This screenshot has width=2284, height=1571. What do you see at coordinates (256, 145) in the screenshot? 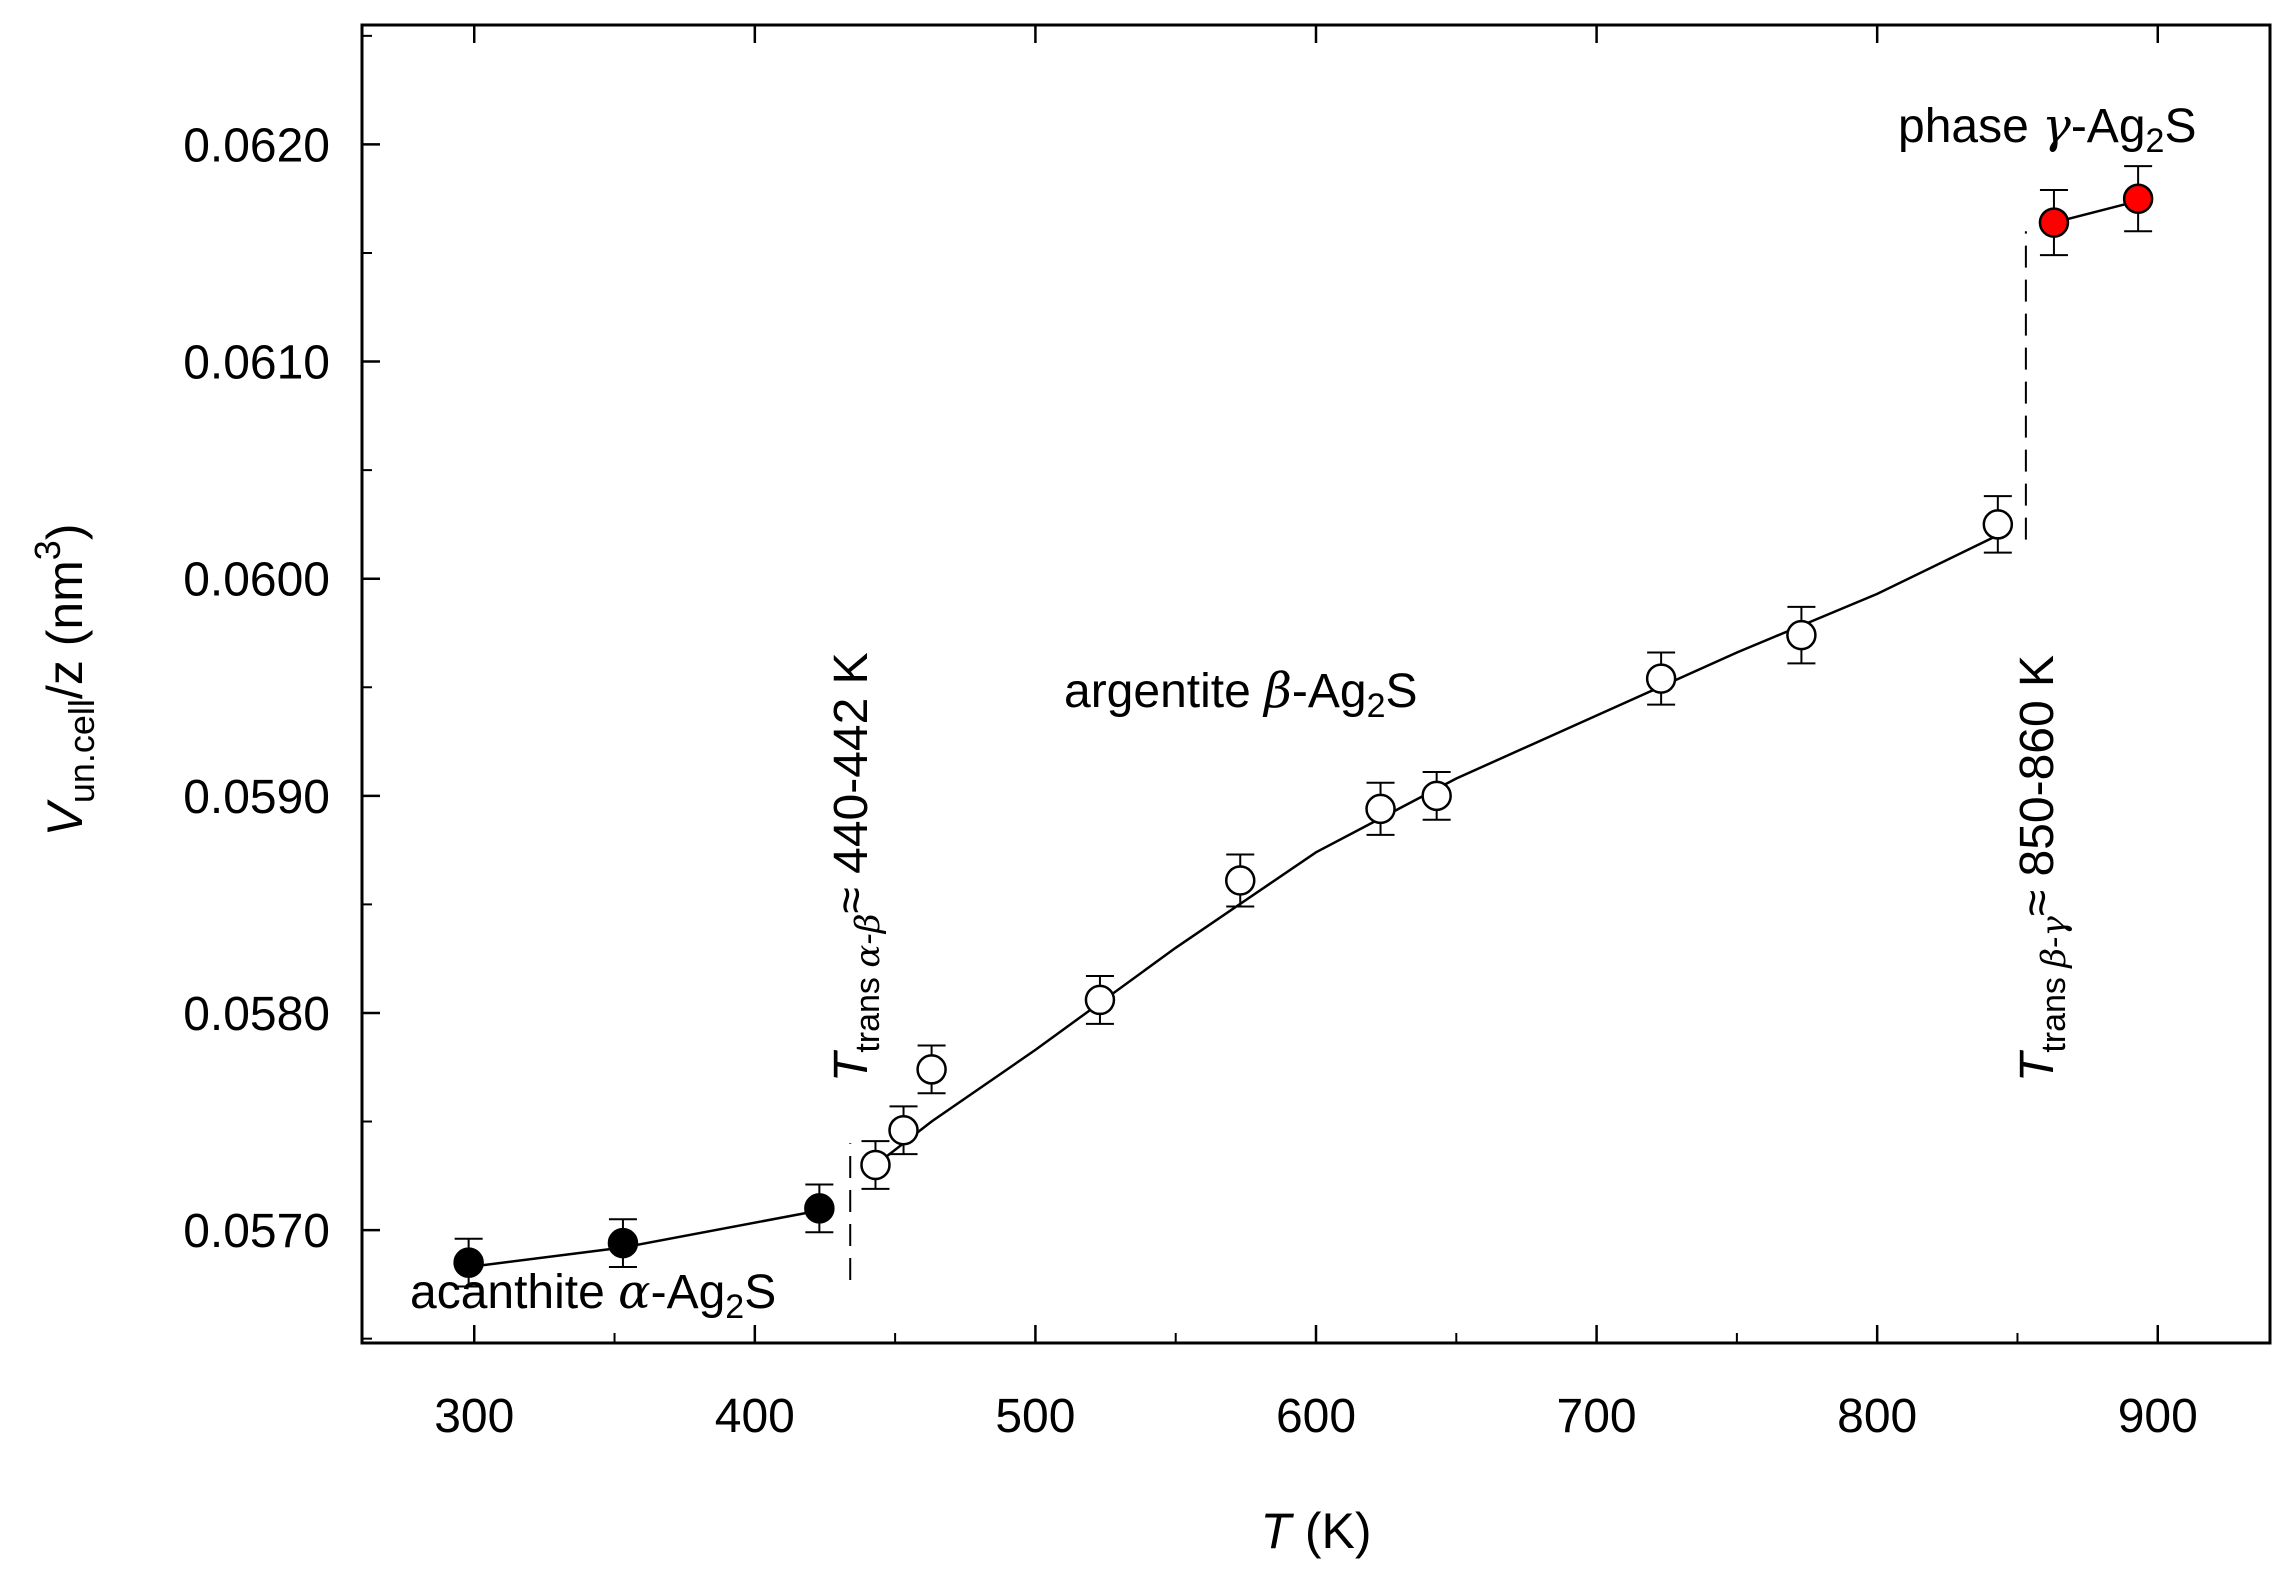
I see `y-tick-label: 0.0620` at bounding box center [256, 145].